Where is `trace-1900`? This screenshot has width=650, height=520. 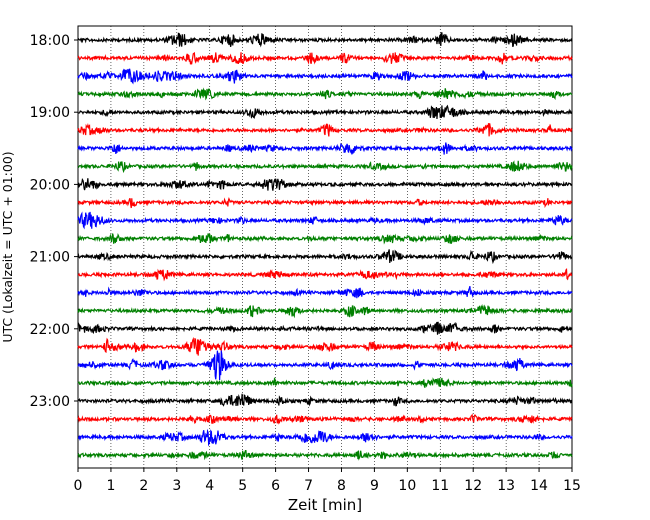 trace-1900 is located at coordinates (325, 112).